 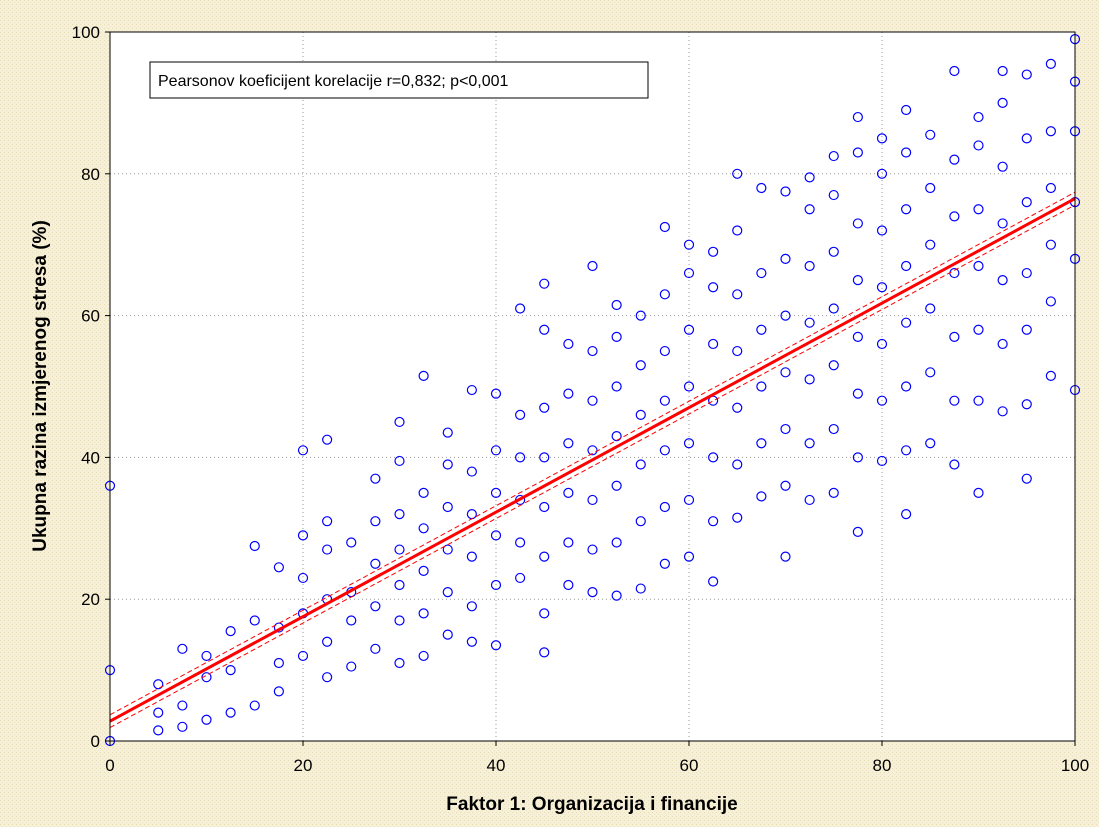 What do you see at coordinates (591, 804) in the screenshot?
I see `x-axis-label: Faktor 1: Organizacija i financije` at bounding box center [591, 804].